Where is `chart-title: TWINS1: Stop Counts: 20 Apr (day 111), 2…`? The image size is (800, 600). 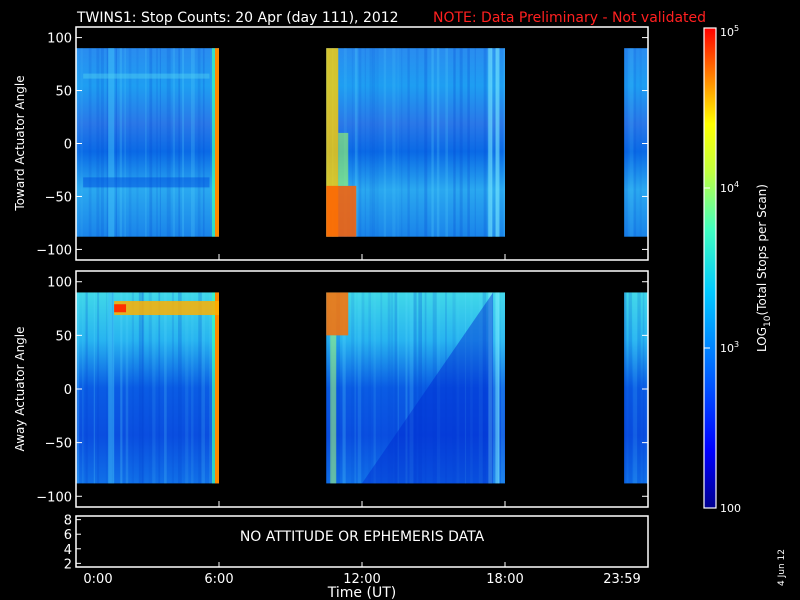
chart-title: TWINS1: Stop Counts: 20 Apr (day 111), 2… is located at coordinates (237, 18).